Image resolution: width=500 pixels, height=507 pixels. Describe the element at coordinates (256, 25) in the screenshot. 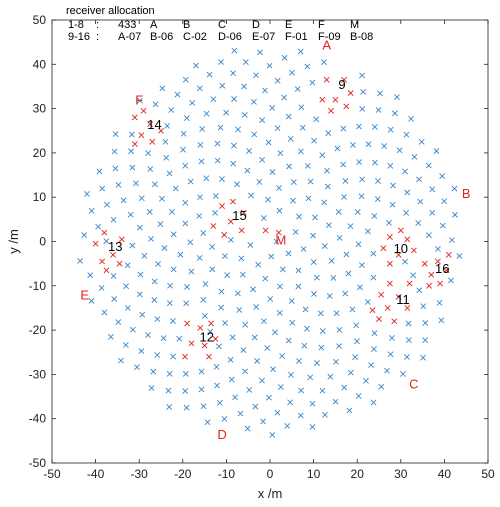

I see `legend-cell: D` at that location.